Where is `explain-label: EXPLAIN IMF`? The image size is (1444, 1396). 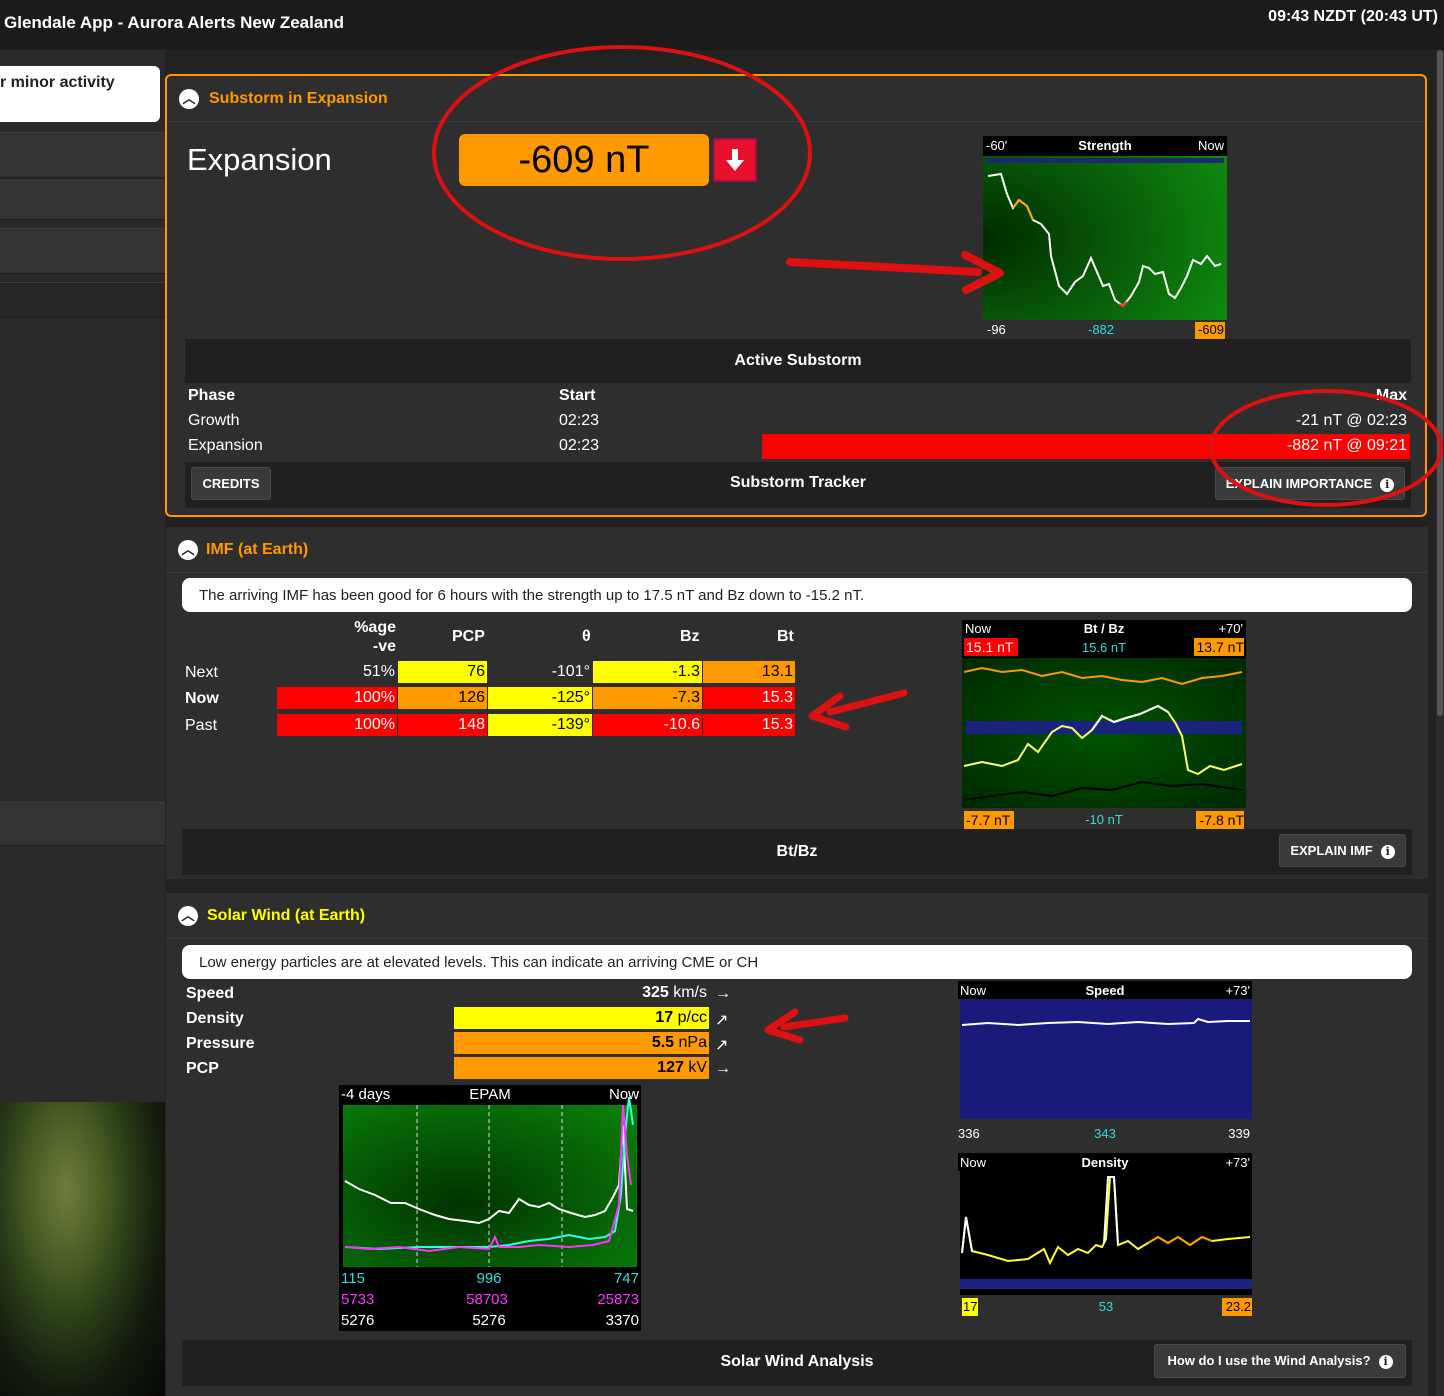
explain-label: EXPLAIN IMF is located at coordinates (1331, 850).